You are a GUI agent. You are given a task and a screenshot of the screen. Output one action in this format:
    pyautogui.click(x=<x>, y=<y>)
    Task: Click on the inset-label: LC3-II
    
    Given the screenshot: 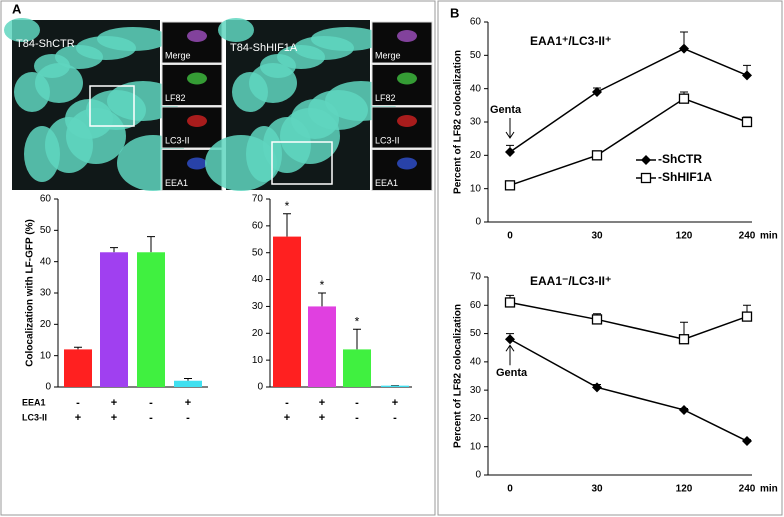 What is the action you would take?
    pyautogui.click(x=177, y=140)
    